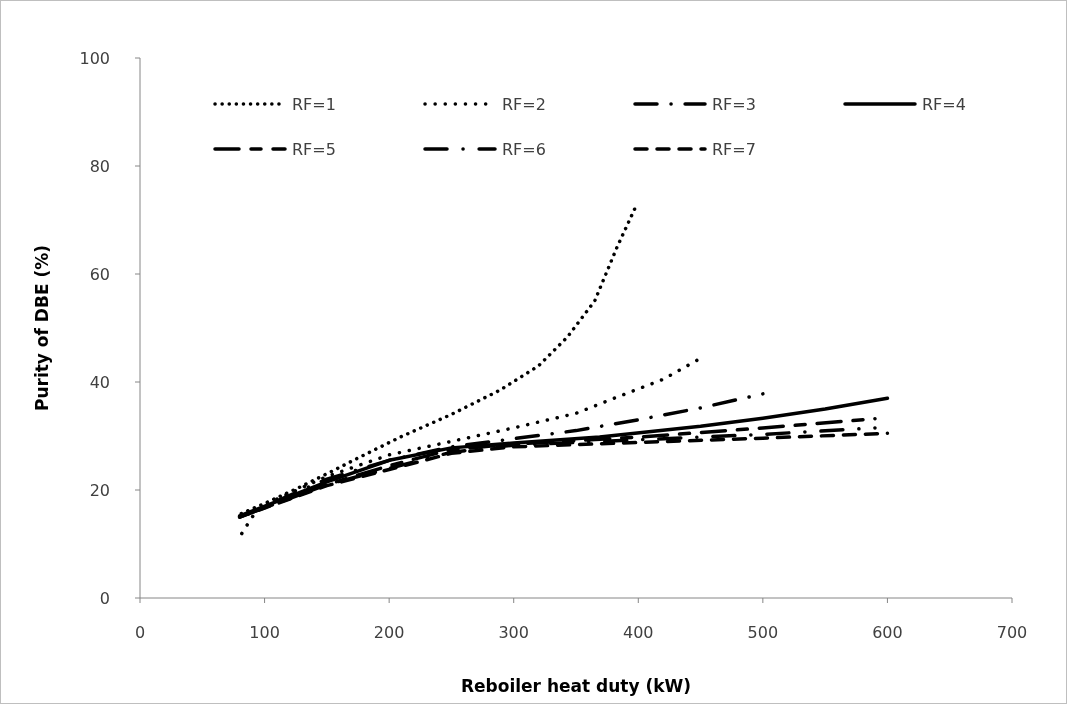 Image resolution: width=1067 pixels, height=704 pixels. Describe the element at coordinates (314, 149) in the screenshot. I see `legend-label: RF=5` at that location.